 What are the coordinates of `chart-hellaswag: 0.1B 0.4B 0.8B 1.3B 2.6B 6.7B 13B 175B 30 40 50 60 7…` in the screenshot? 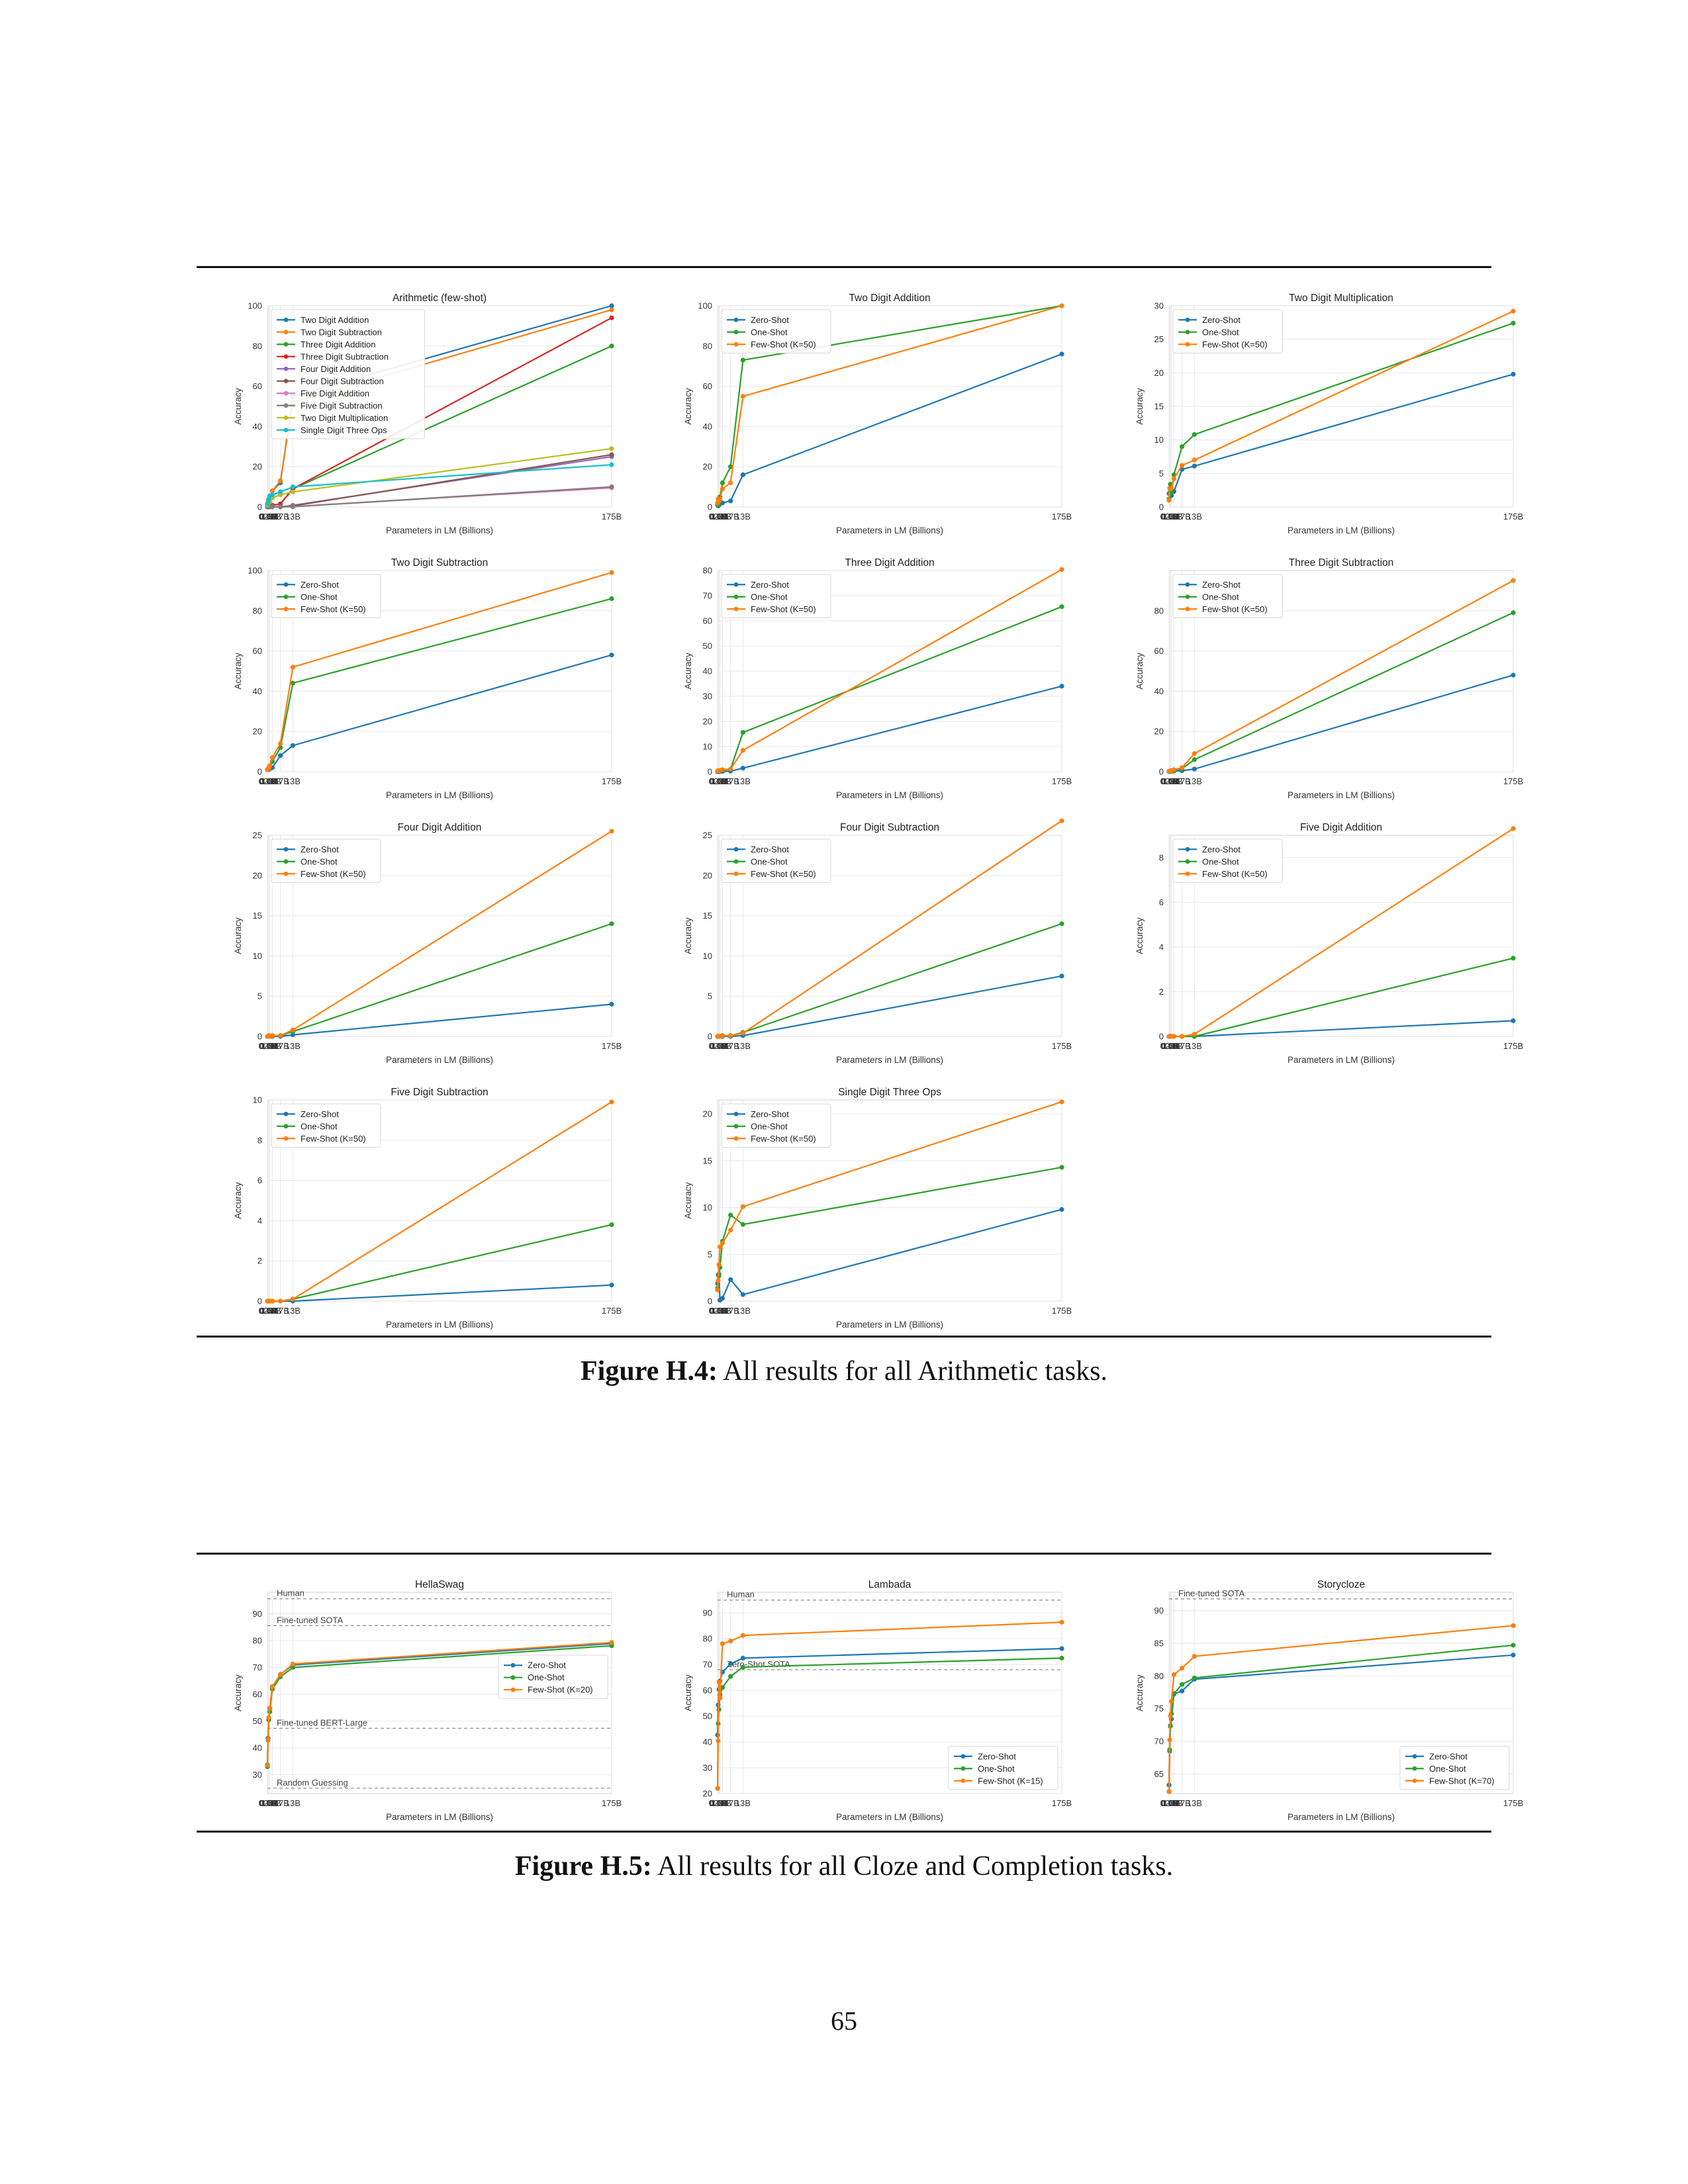 It's located at (423, 1701).